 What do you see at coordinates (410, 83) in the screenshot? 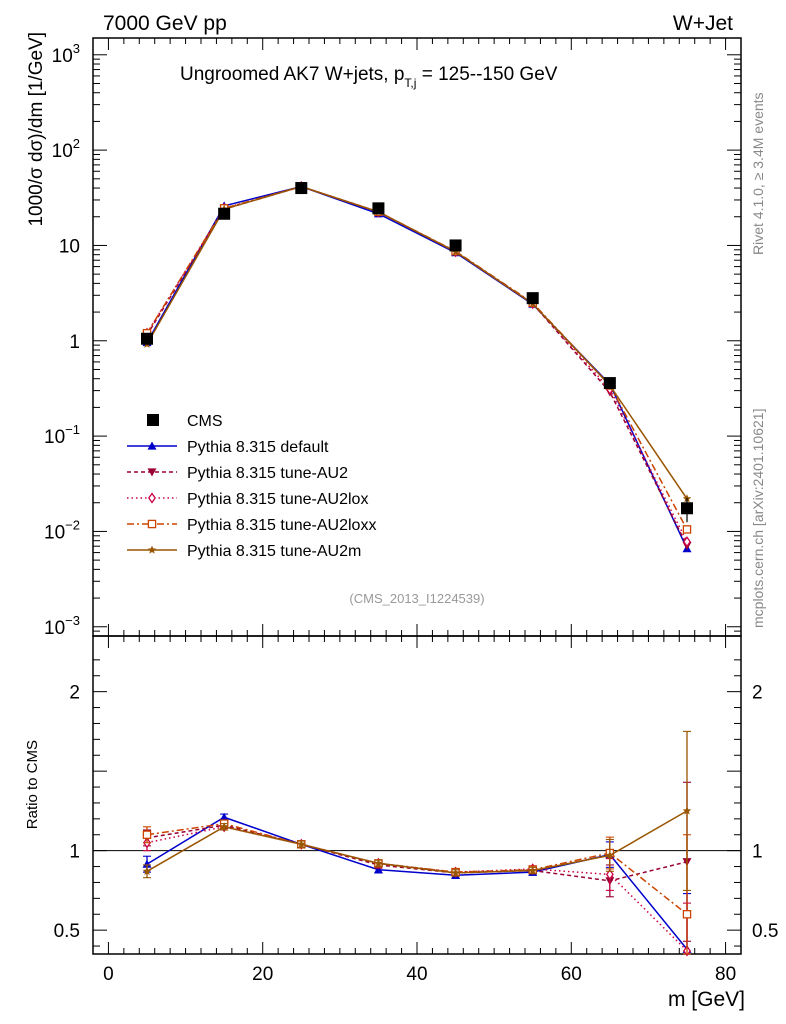
I see `chart-title-sub: T,j` at bounding box center [410, 83].